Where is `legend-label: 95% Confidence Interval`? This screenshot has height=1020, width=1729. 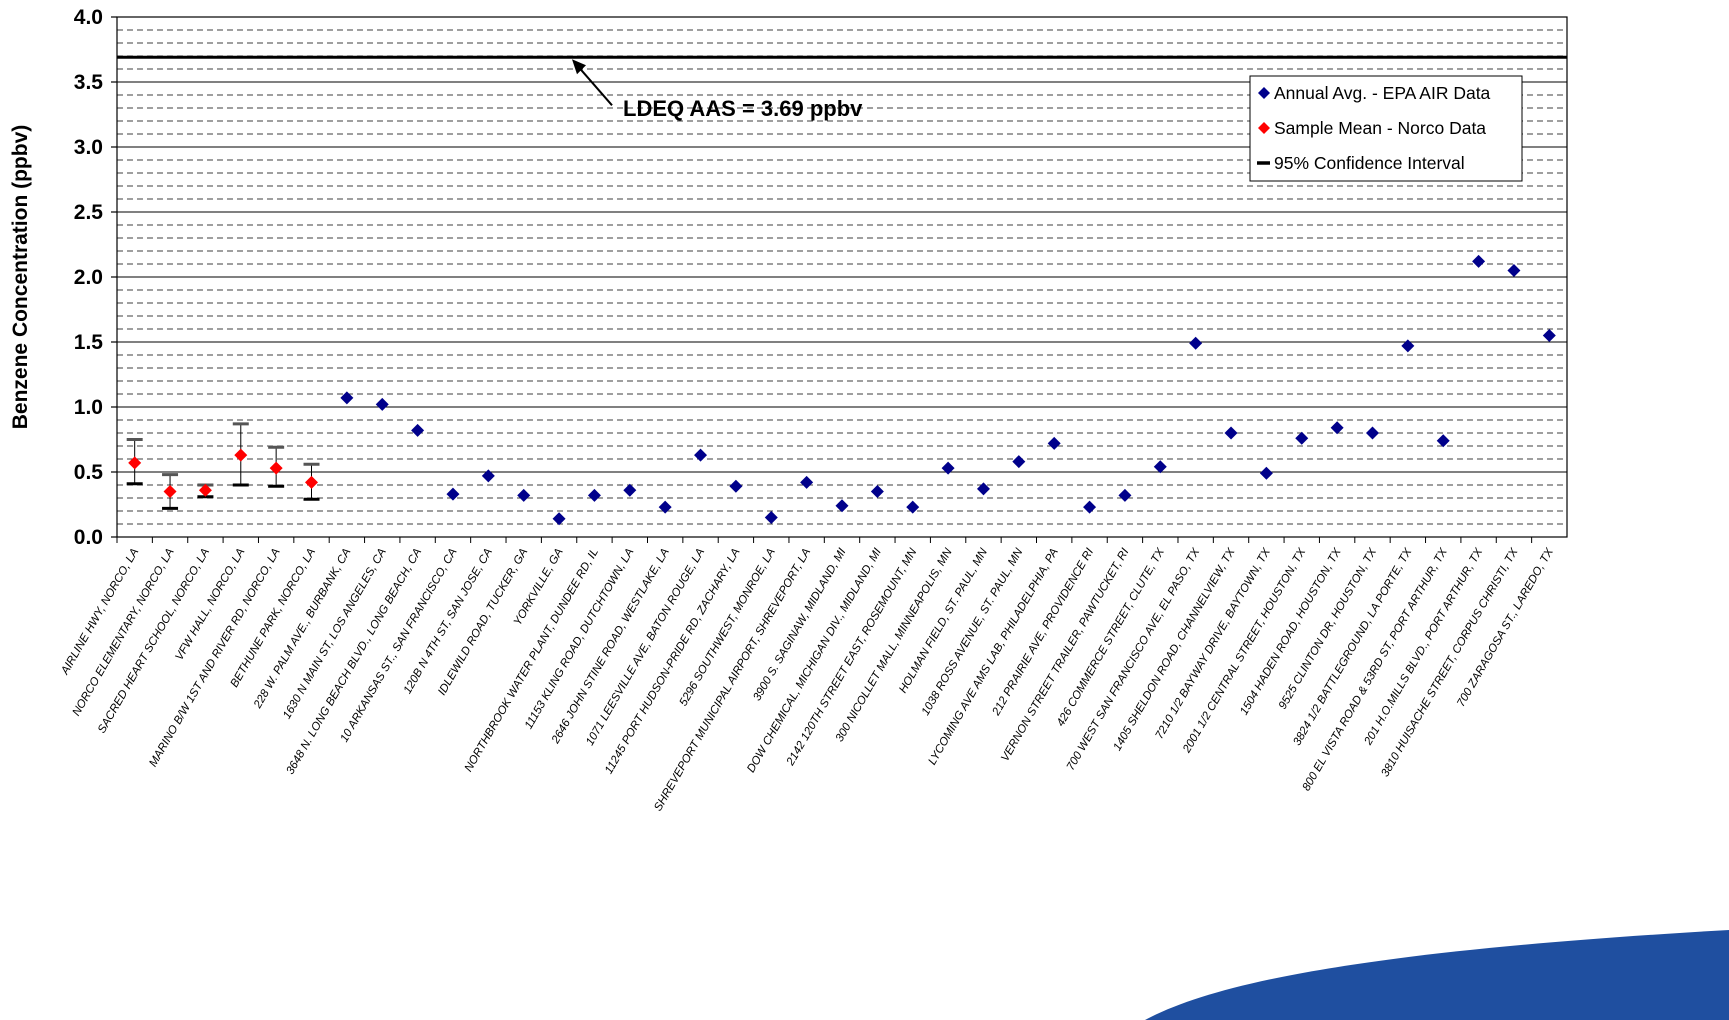 legend-label: 95% Confidence Interval is located at coordinates (1369, 163).